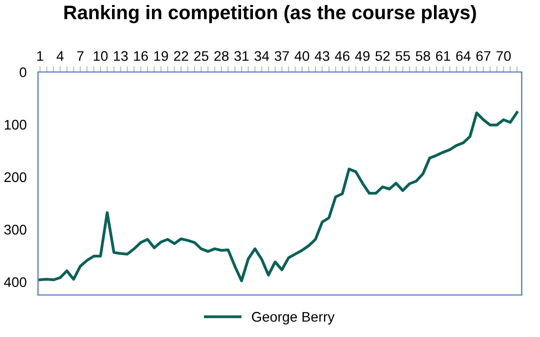 This screenshot has width=540, height=337. What do you see at coordinates (141, 56) in the screenshot?
I see `x-tick-label: 16` at bounding box center [141, 56].